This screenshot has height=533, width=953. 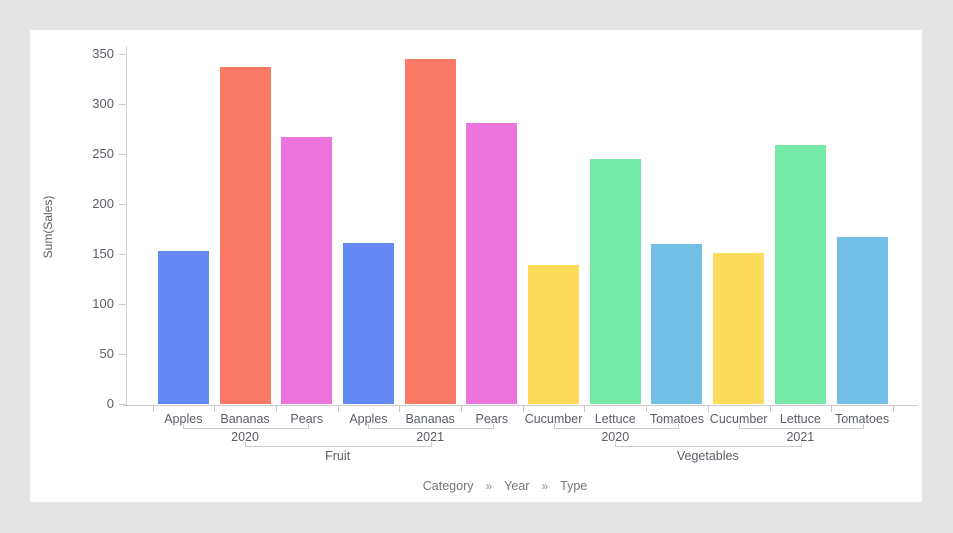 What do you see at coordinates (103, 253) in the screenshot?
I see `y-tick-label: 150` at bounding box center [103, 253].